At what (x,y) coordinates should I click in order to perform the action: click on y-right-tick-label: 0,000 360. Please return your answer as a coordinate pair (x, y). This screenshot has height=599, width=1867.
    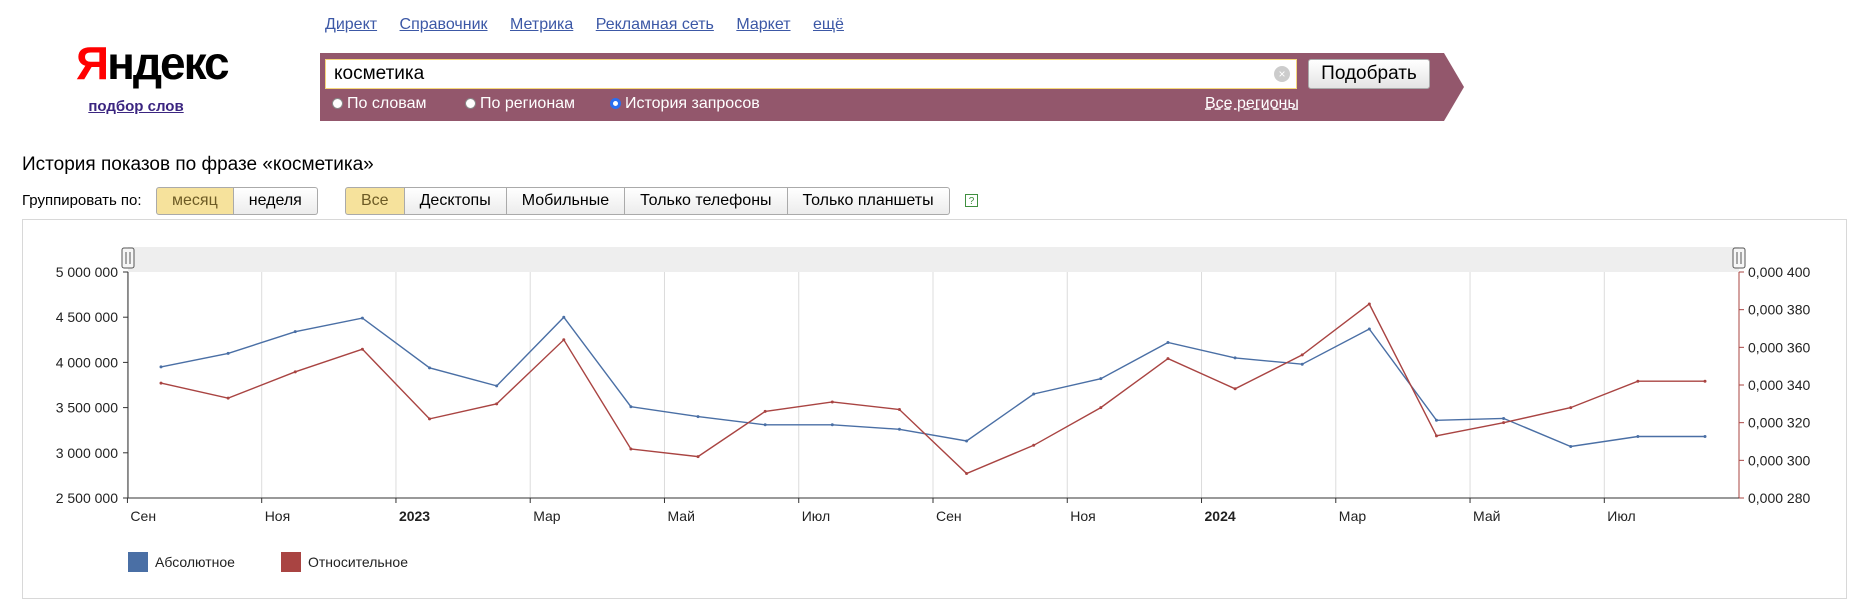
    Looking at the image, I should click on (1779, 347).